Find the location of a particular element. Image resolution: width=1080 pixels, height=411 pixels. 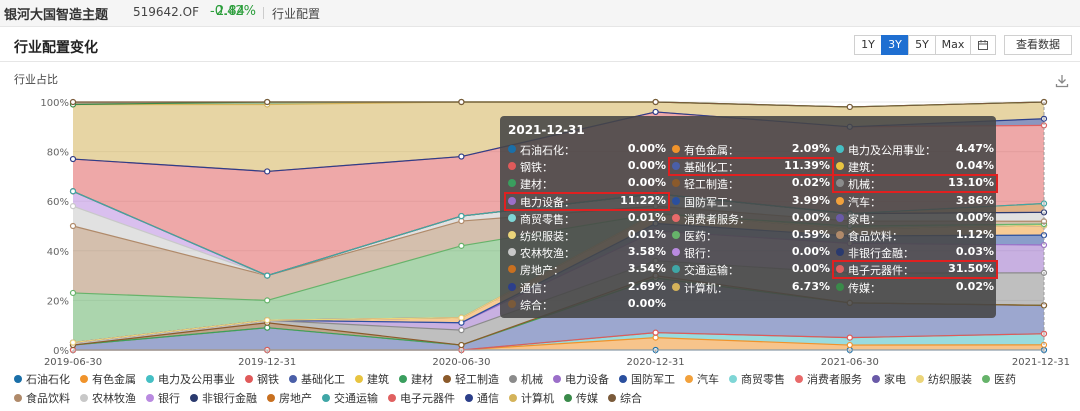

legend-item: 汽车 is located at coordinates (702, 378).